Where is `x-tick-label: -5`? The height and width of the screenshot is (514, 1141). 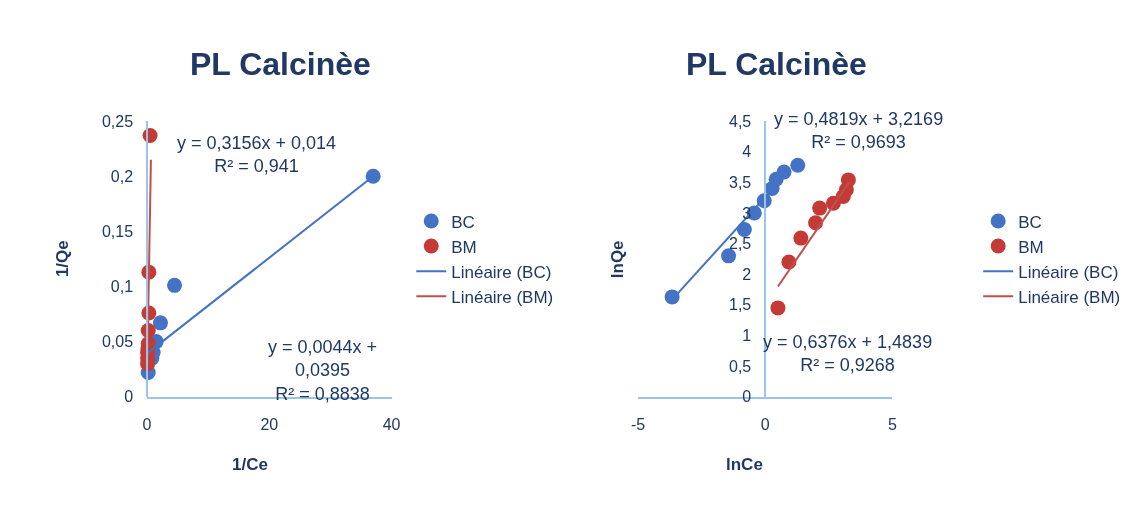 x-tick-label: -5 is located at coordinates (638, 424).